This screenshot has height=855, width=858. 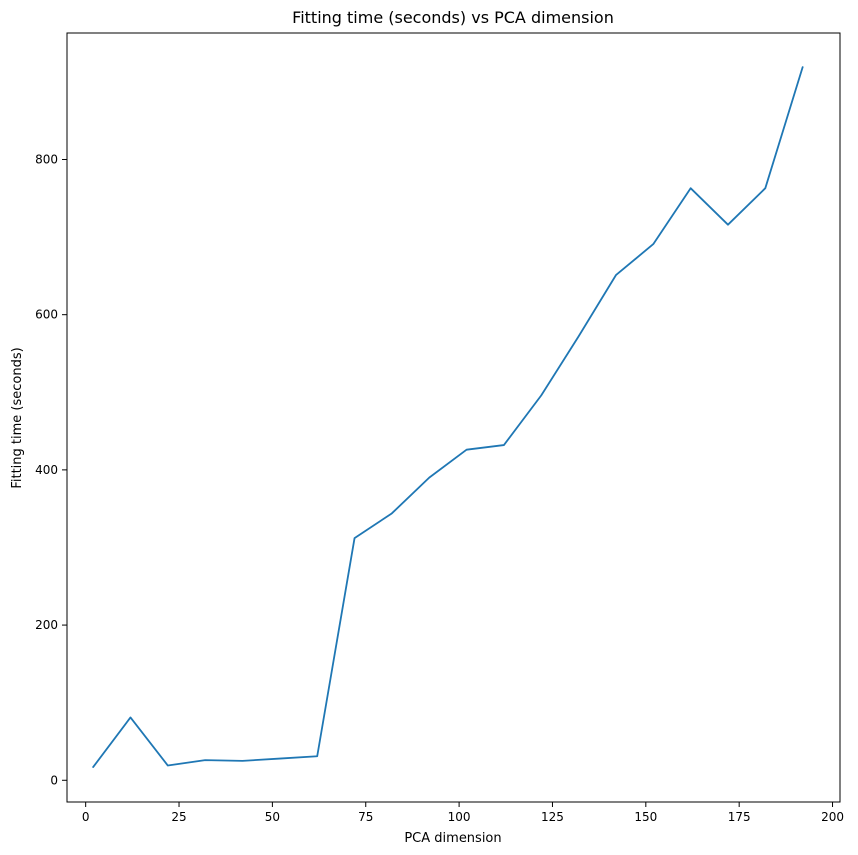 What do you see at coordinates (832, 817) in the screenshot?
I see `x-tick-label: 200` at bounding box center [832, 817].